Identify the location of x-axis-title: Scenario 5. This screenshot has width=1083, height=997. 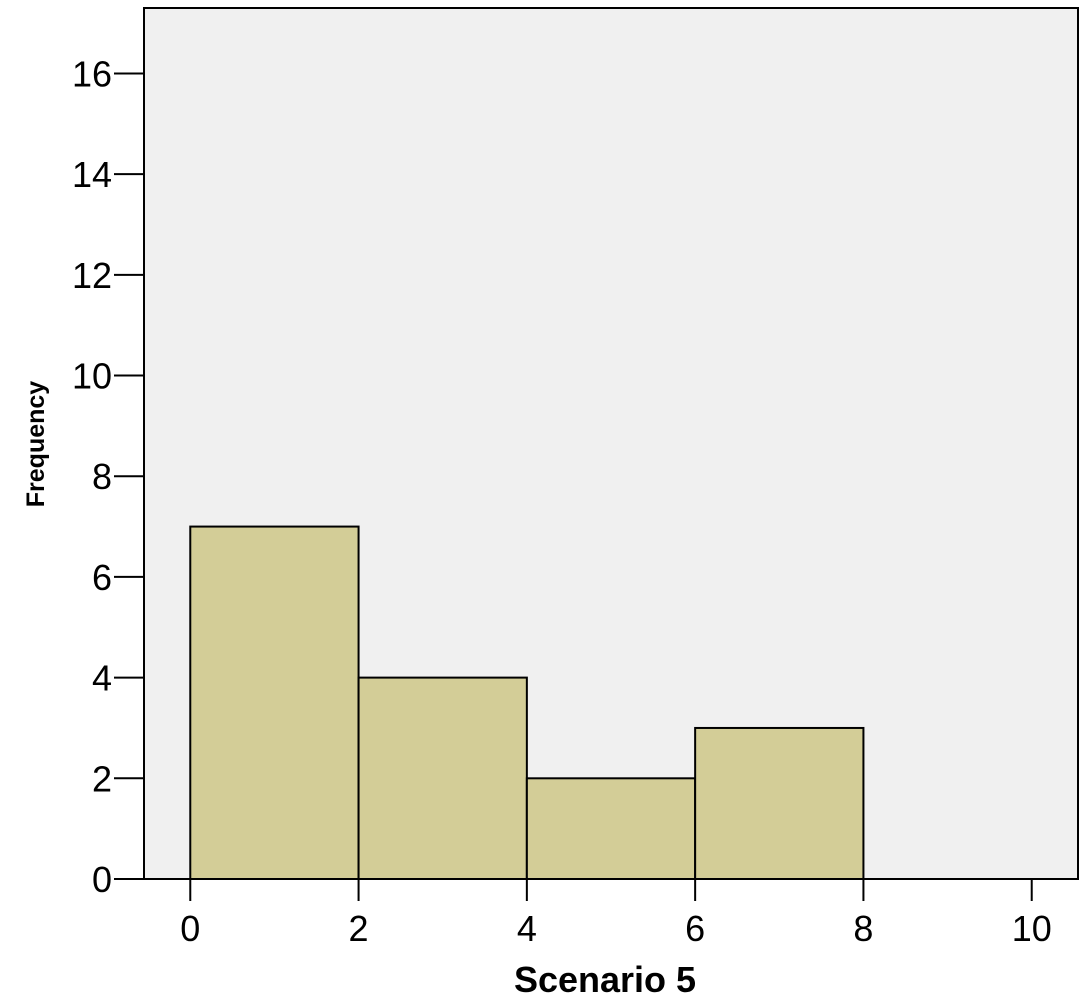
(605, 978).